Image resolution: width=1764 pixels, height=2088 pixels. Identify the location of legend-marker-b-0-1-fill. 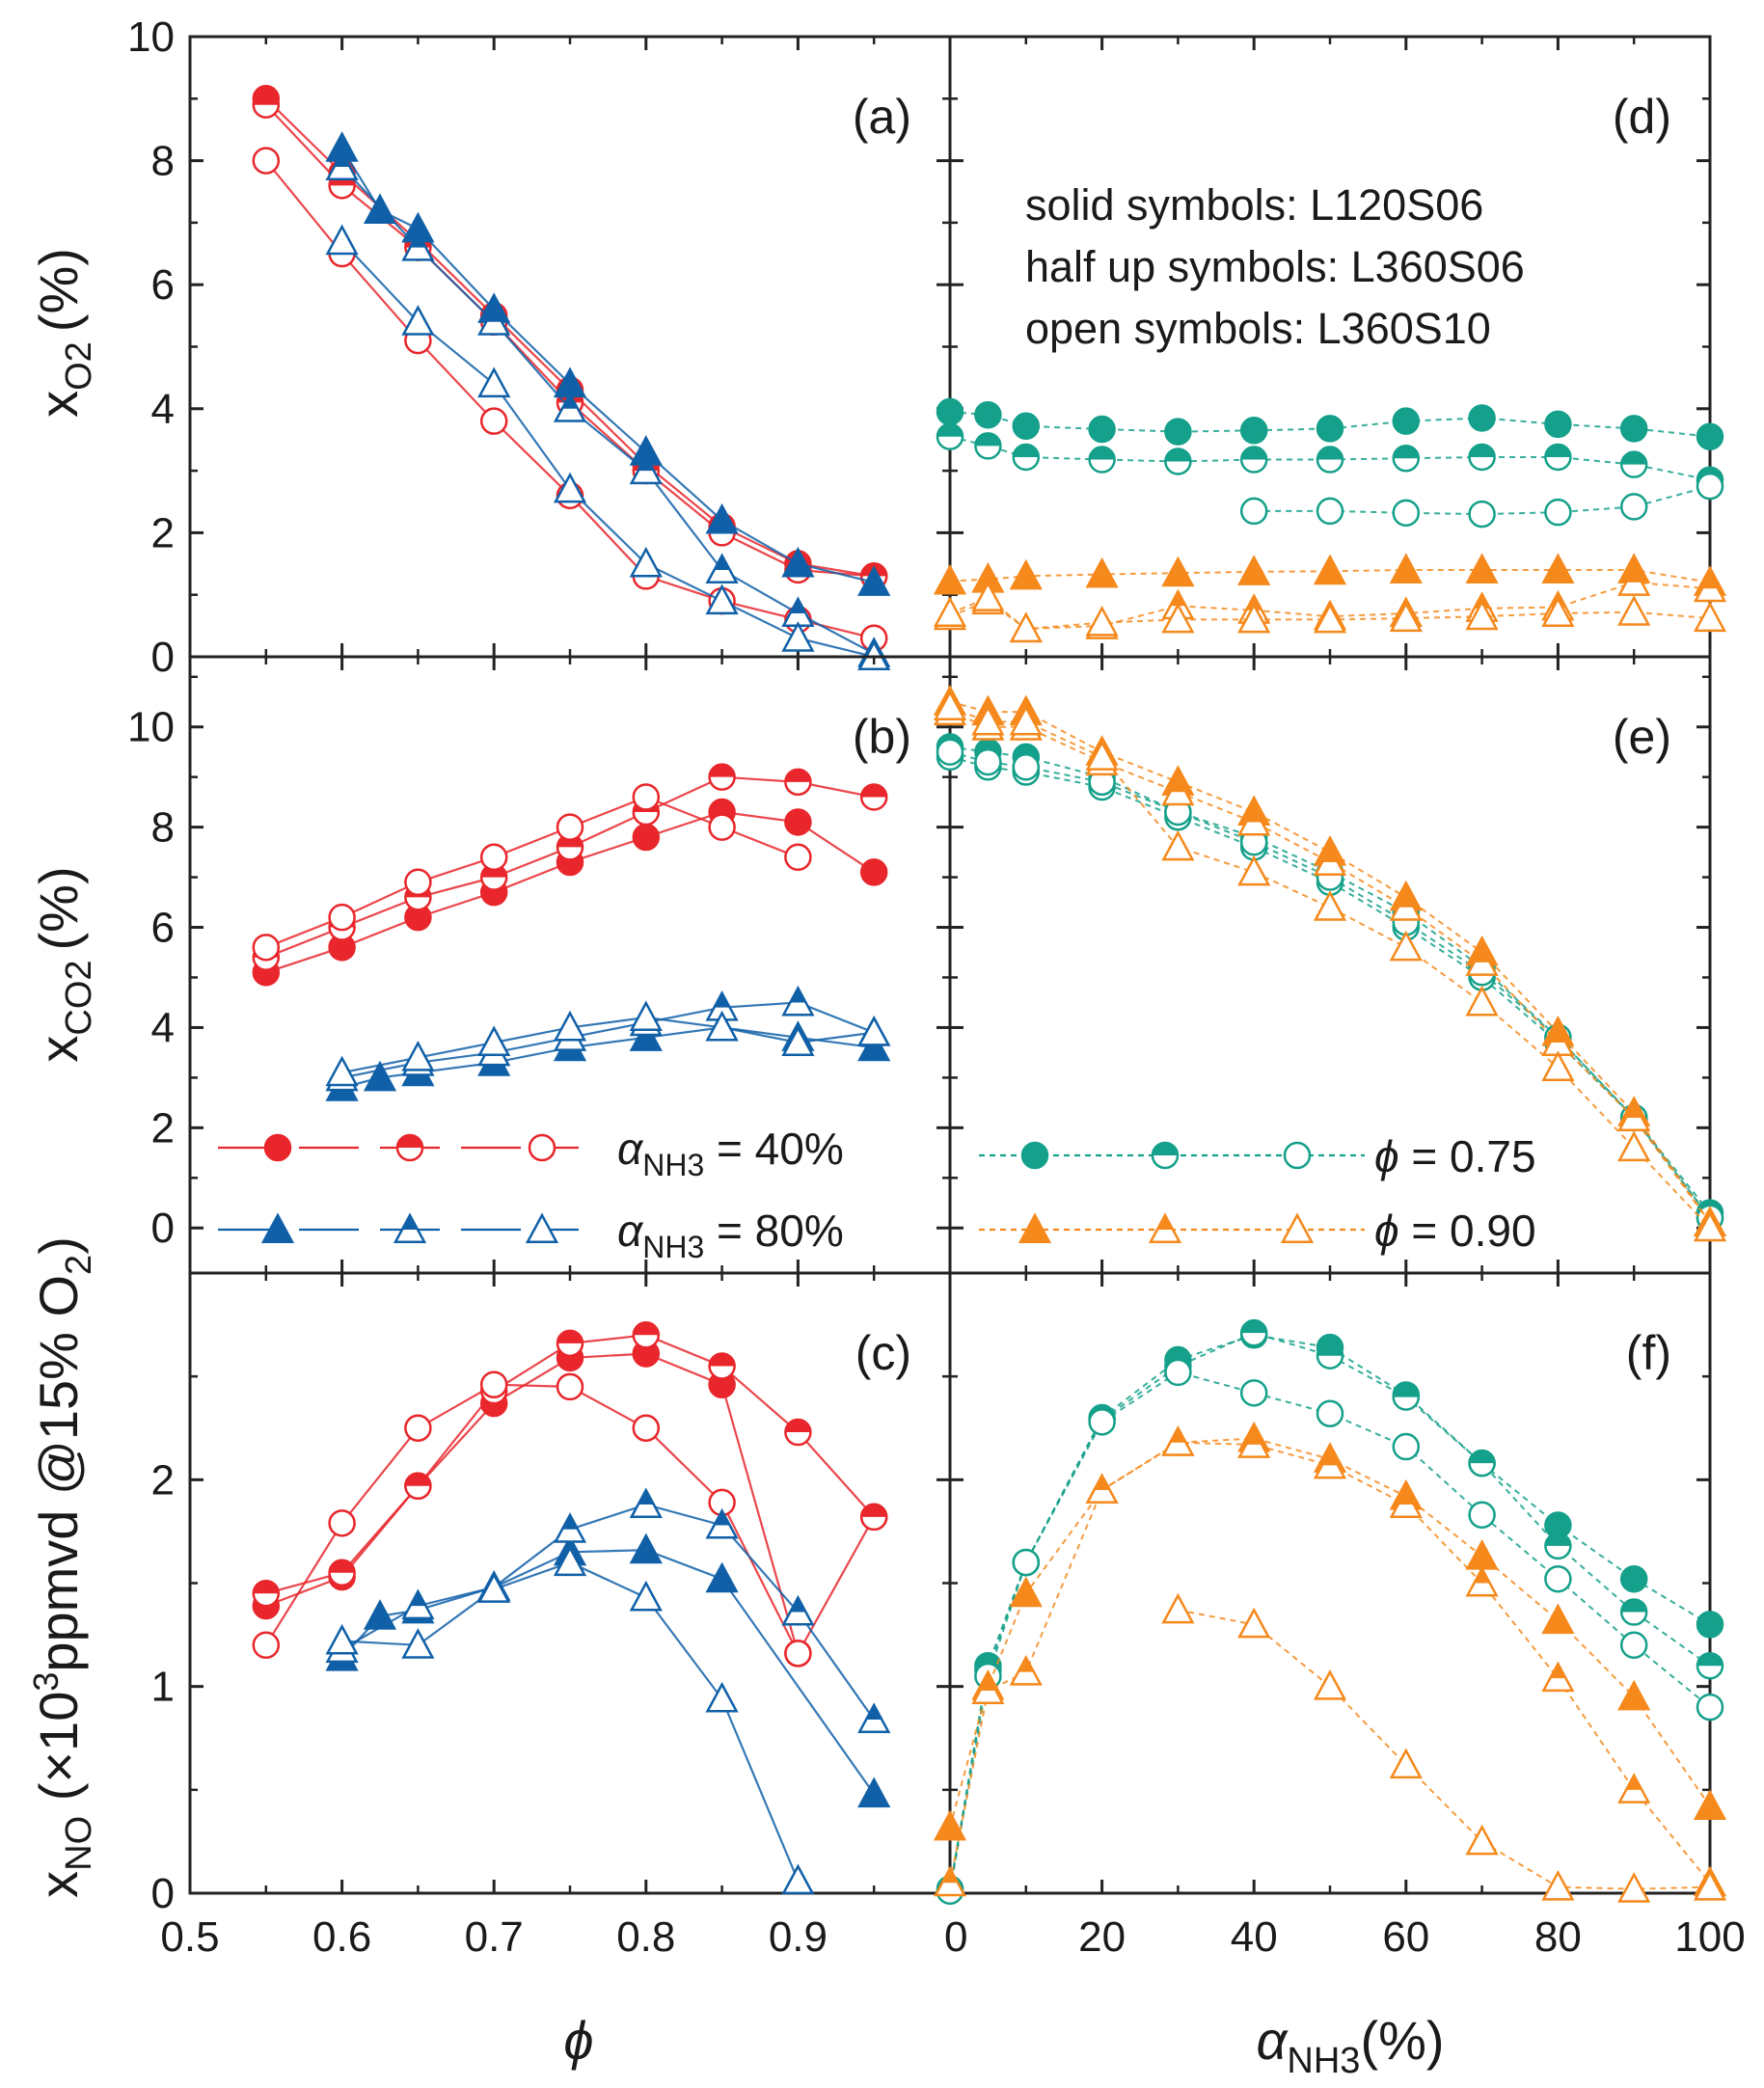
(409, 1141).